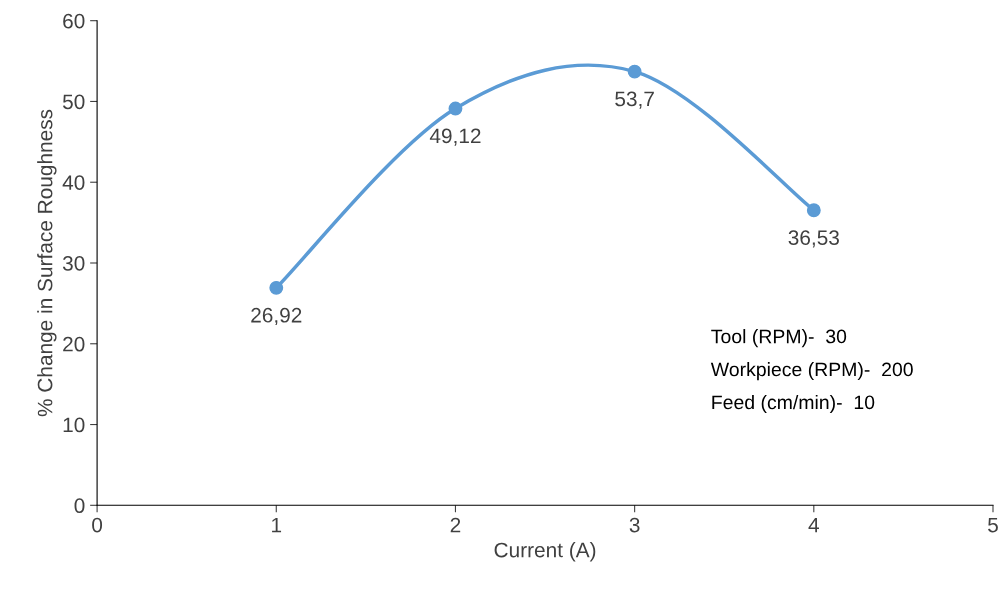 This screenshot has height=591, width=1001. I want to click on data-label: 53,7, so click(634, 100).